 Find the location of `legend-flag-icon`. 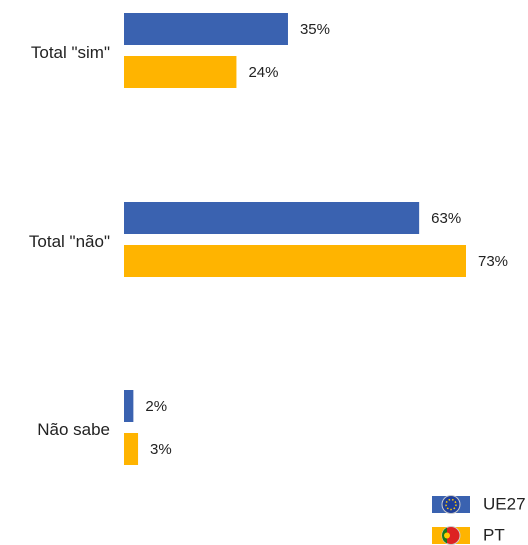

legend-flag-icon is located at coordinates (451, 504).